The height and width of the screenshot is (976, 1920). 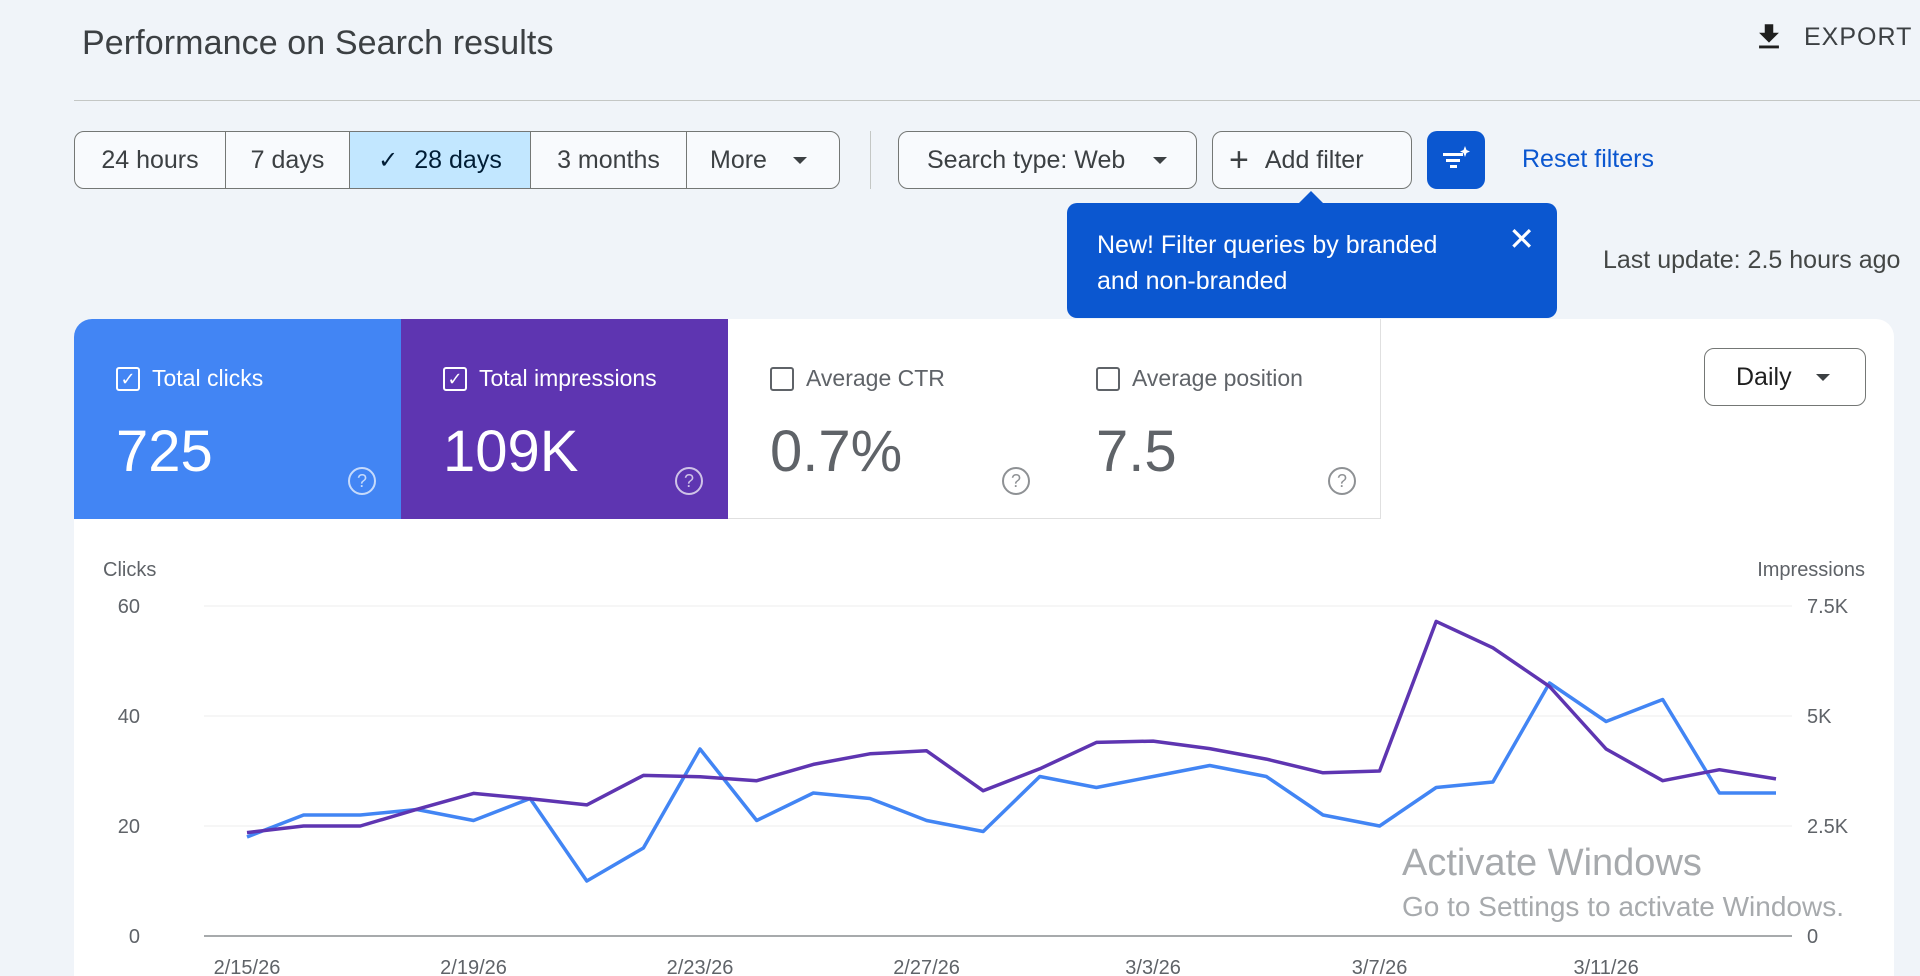 What do you see at coordinates (738, 159) in the screenshot?
I see `date-option-label: More` at bounding box center [738, 159].